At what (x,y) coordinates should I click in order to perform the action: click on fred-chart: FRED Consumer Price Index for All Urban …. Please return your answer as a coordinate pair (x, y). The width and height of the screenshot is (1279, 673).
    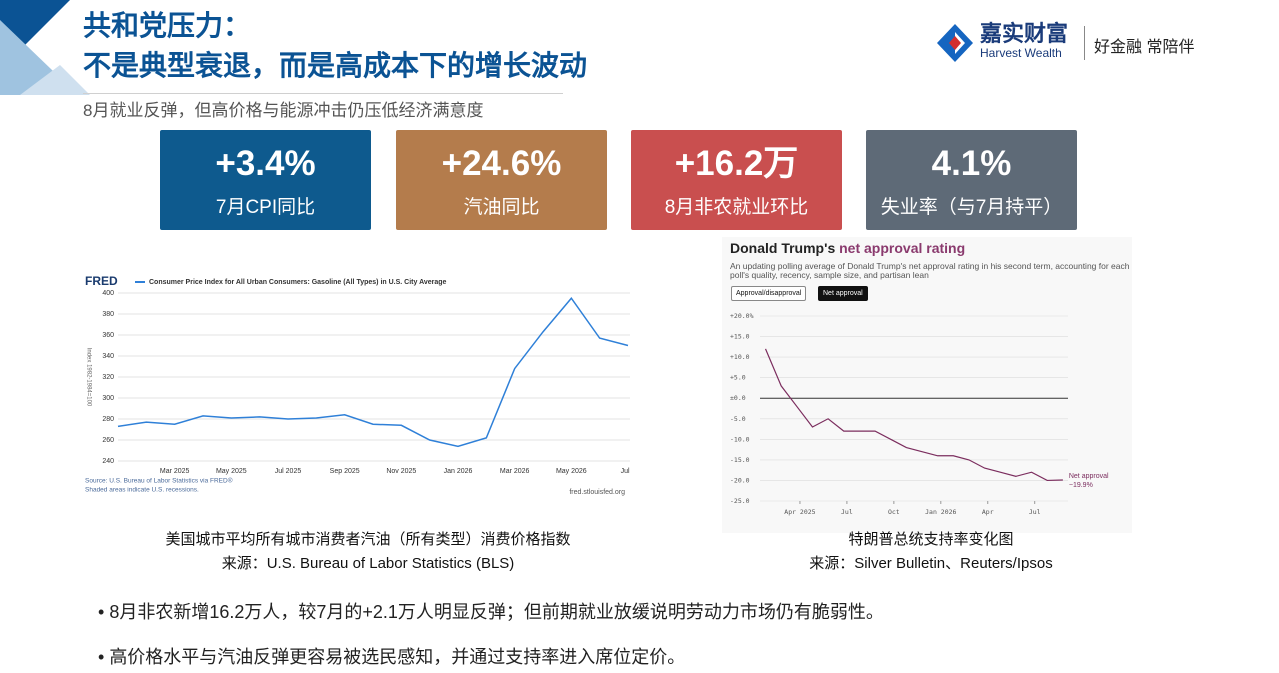
    Looking at the image, I should click on (357, 386).